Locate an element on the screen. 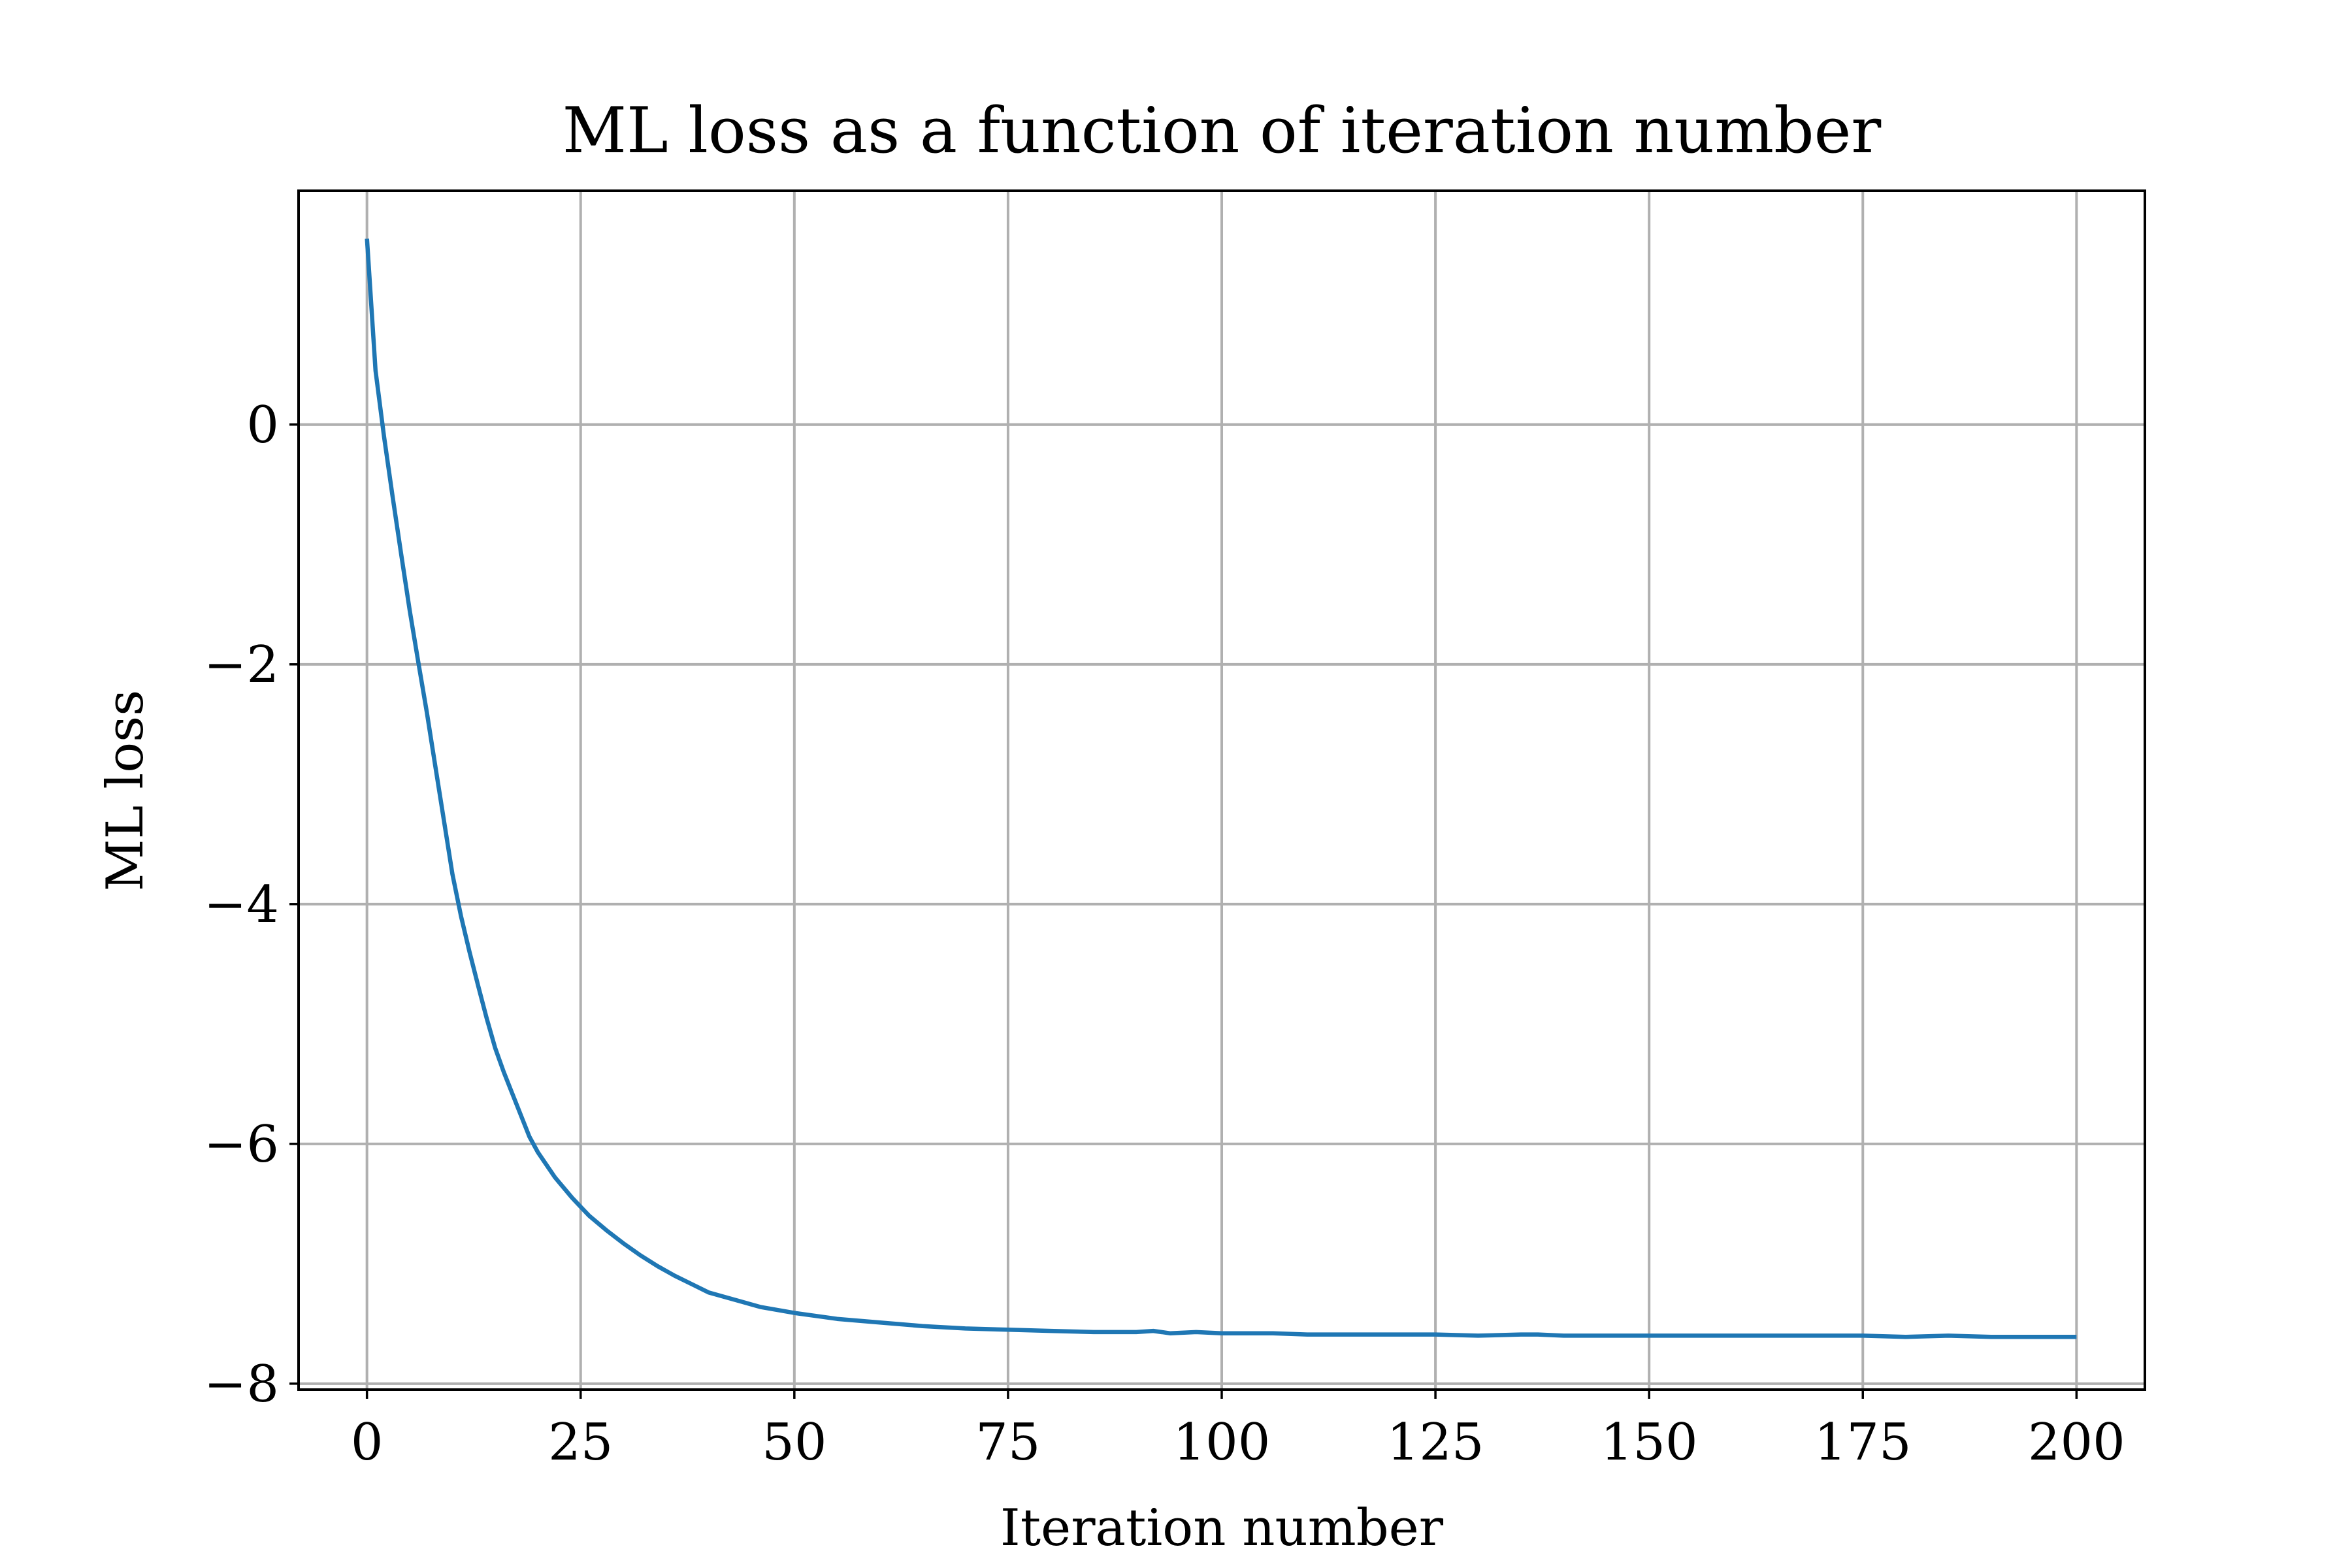  x-tick-label: 0 is located at coordinates (367, 1442).